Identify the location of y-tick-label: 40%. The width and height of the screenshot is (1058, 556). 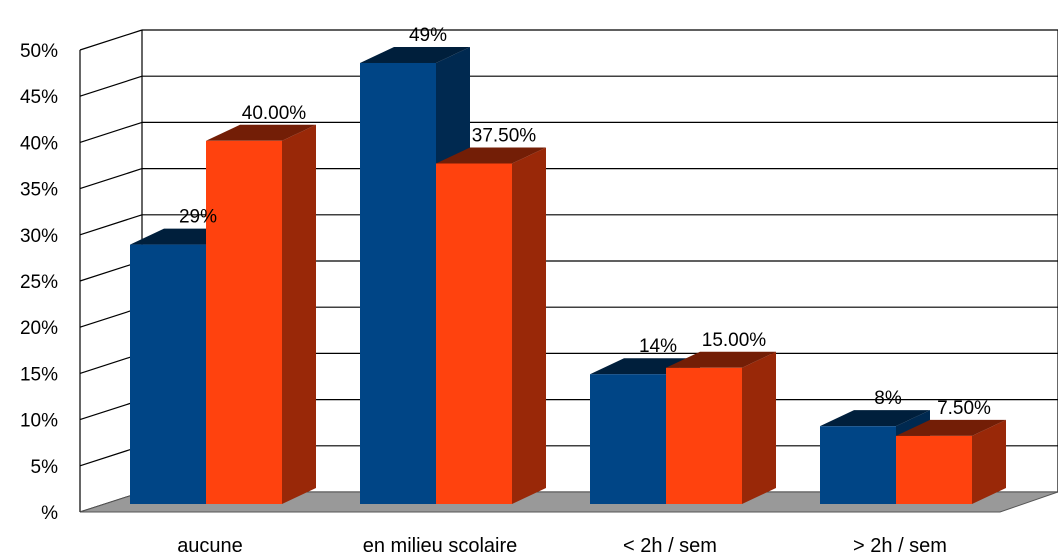
(39, 143).